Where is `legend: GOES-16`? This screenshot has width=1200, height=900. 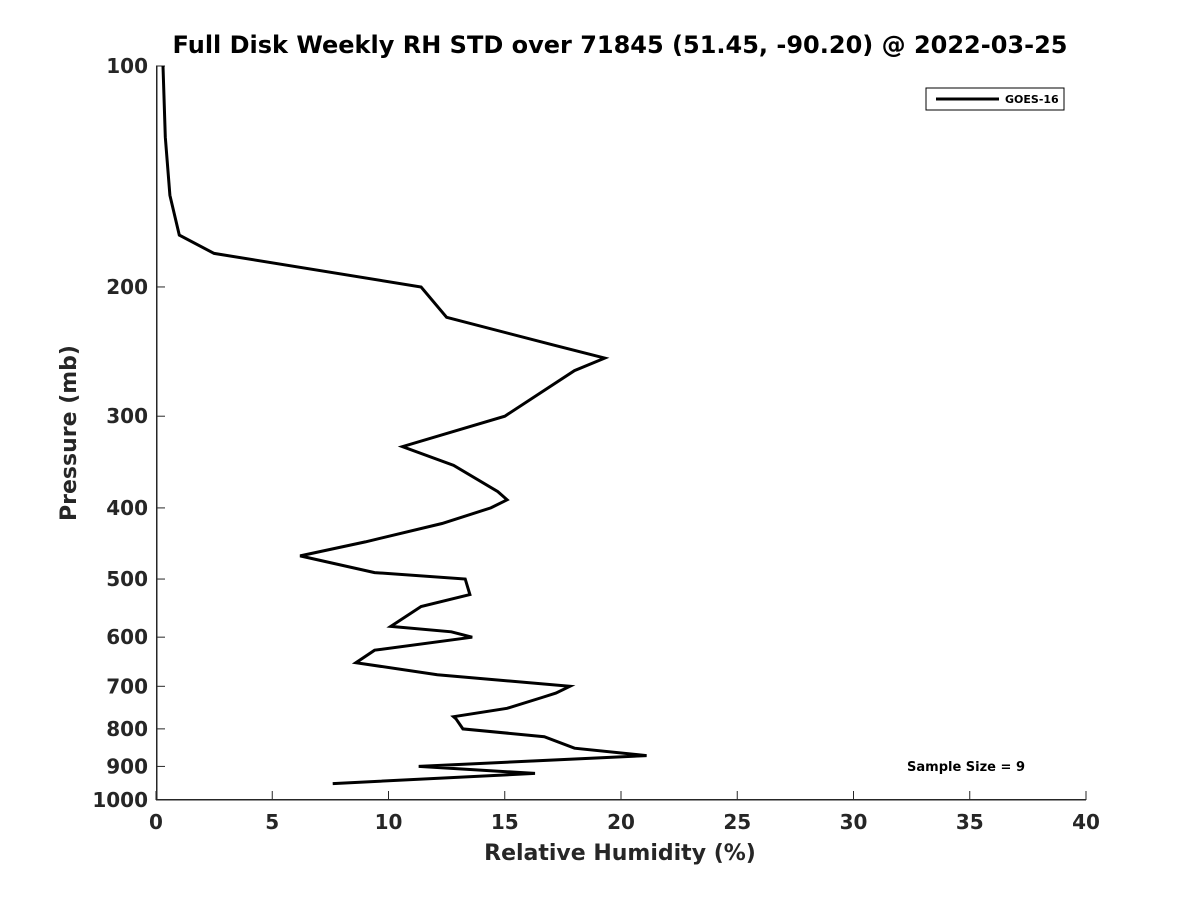
legend: GOES-16 is located at coordinates (995, 99).